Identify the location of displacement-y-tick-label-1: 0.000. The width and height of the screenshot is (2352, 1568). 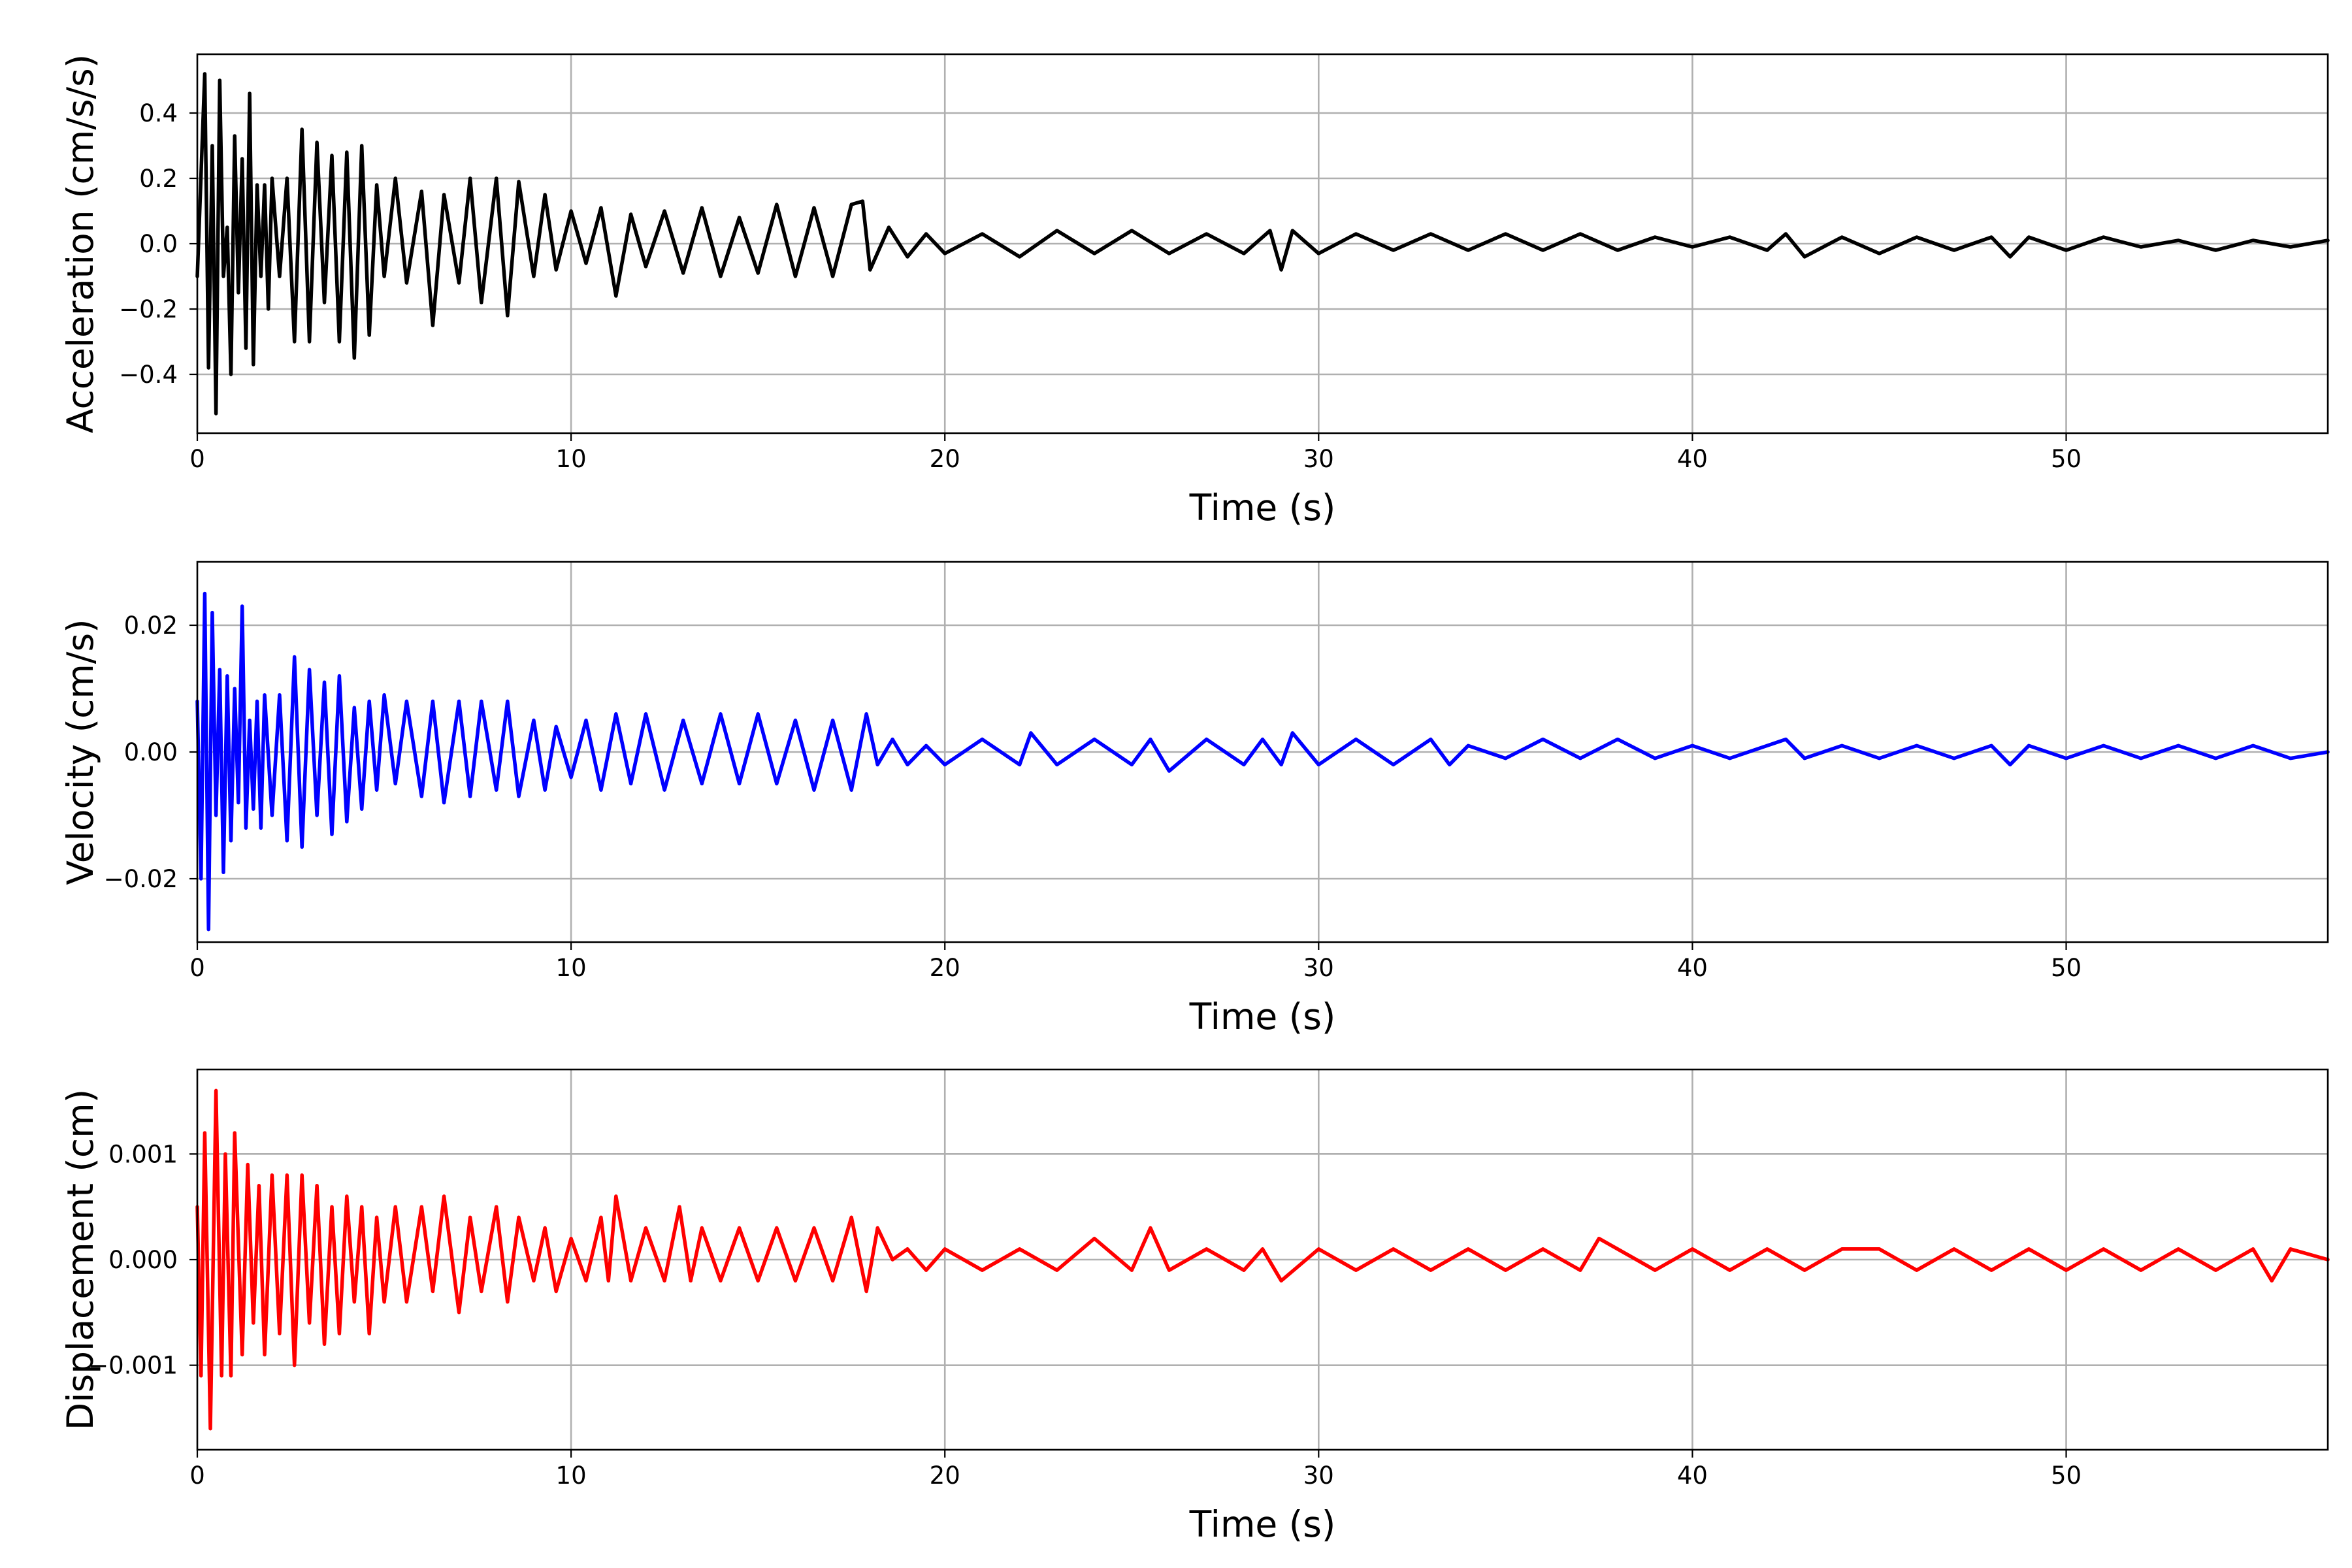
(143, 1260).